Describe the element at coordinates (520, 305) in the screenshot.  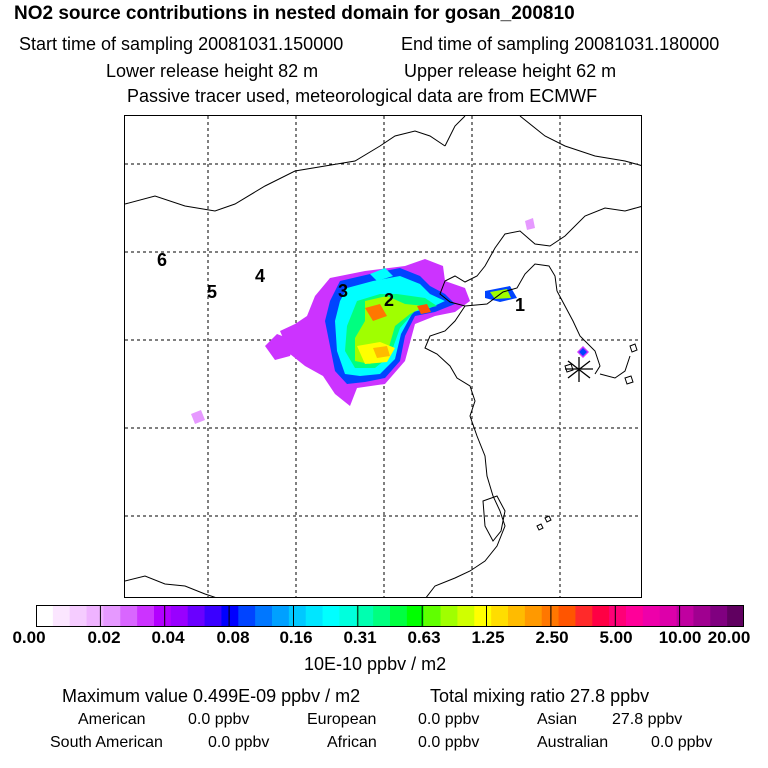
I see `map-label-1: 1` at that location.